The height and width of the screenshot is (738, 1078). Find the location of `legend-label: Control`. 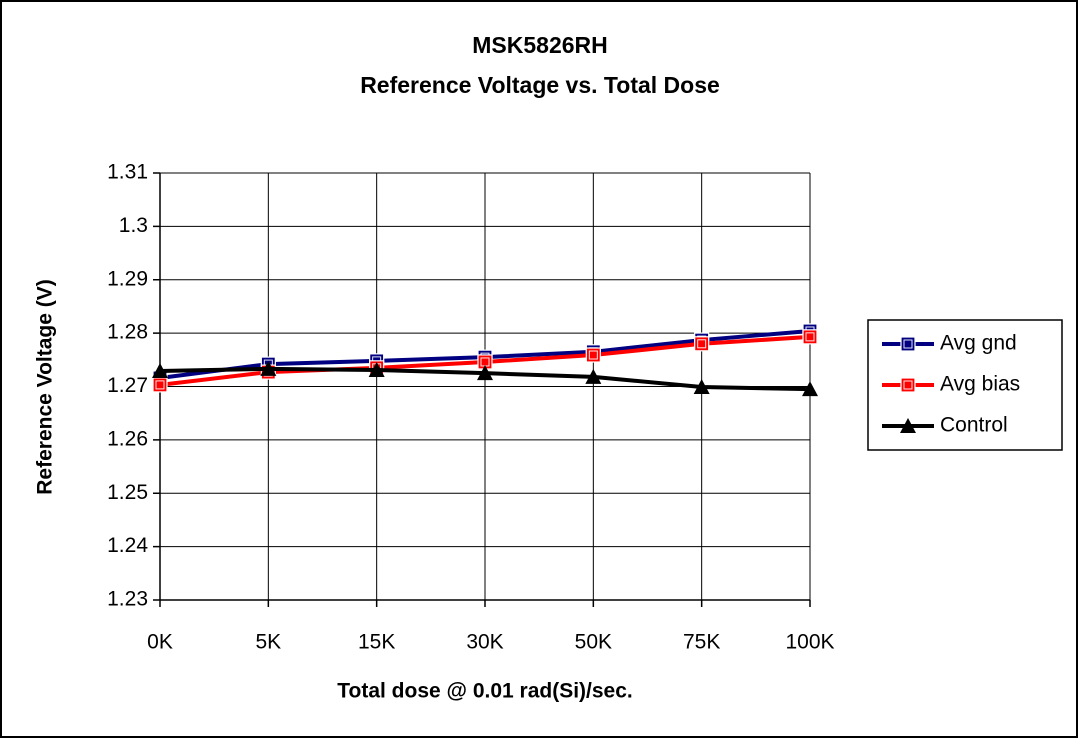

legend-label: Control is located at coordinates (974, 425).